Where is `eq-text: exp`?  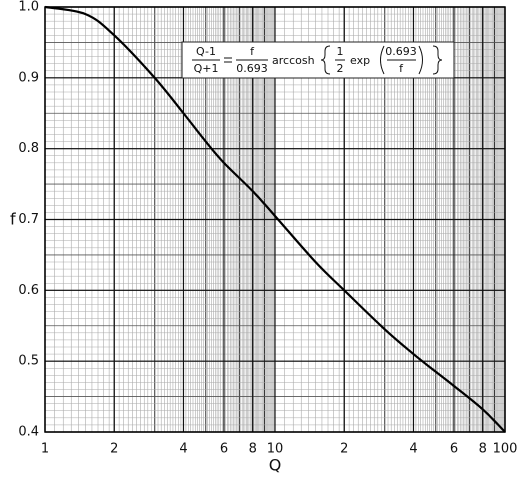
eq-text: exp is located at coordinates (360, 60).